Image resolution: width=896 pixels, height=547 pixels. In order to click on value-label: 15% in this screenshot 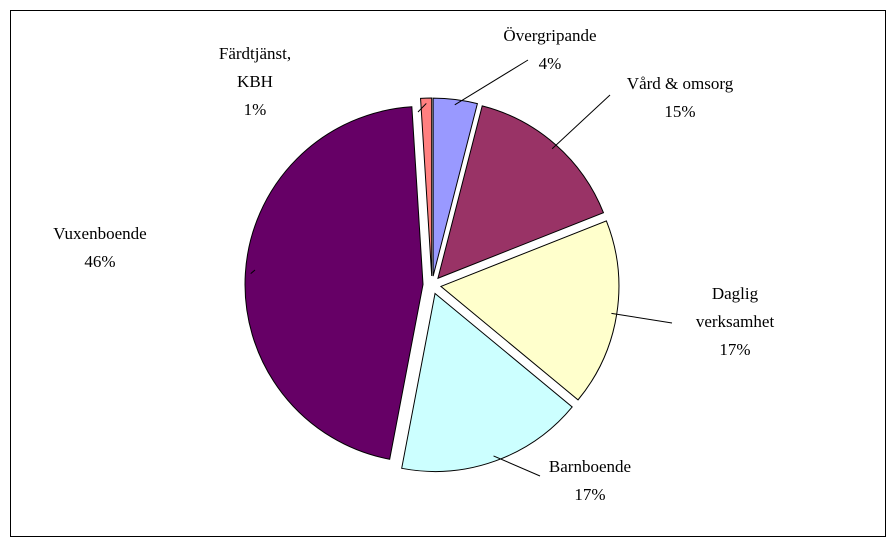, I will do `click(680, 111)`.